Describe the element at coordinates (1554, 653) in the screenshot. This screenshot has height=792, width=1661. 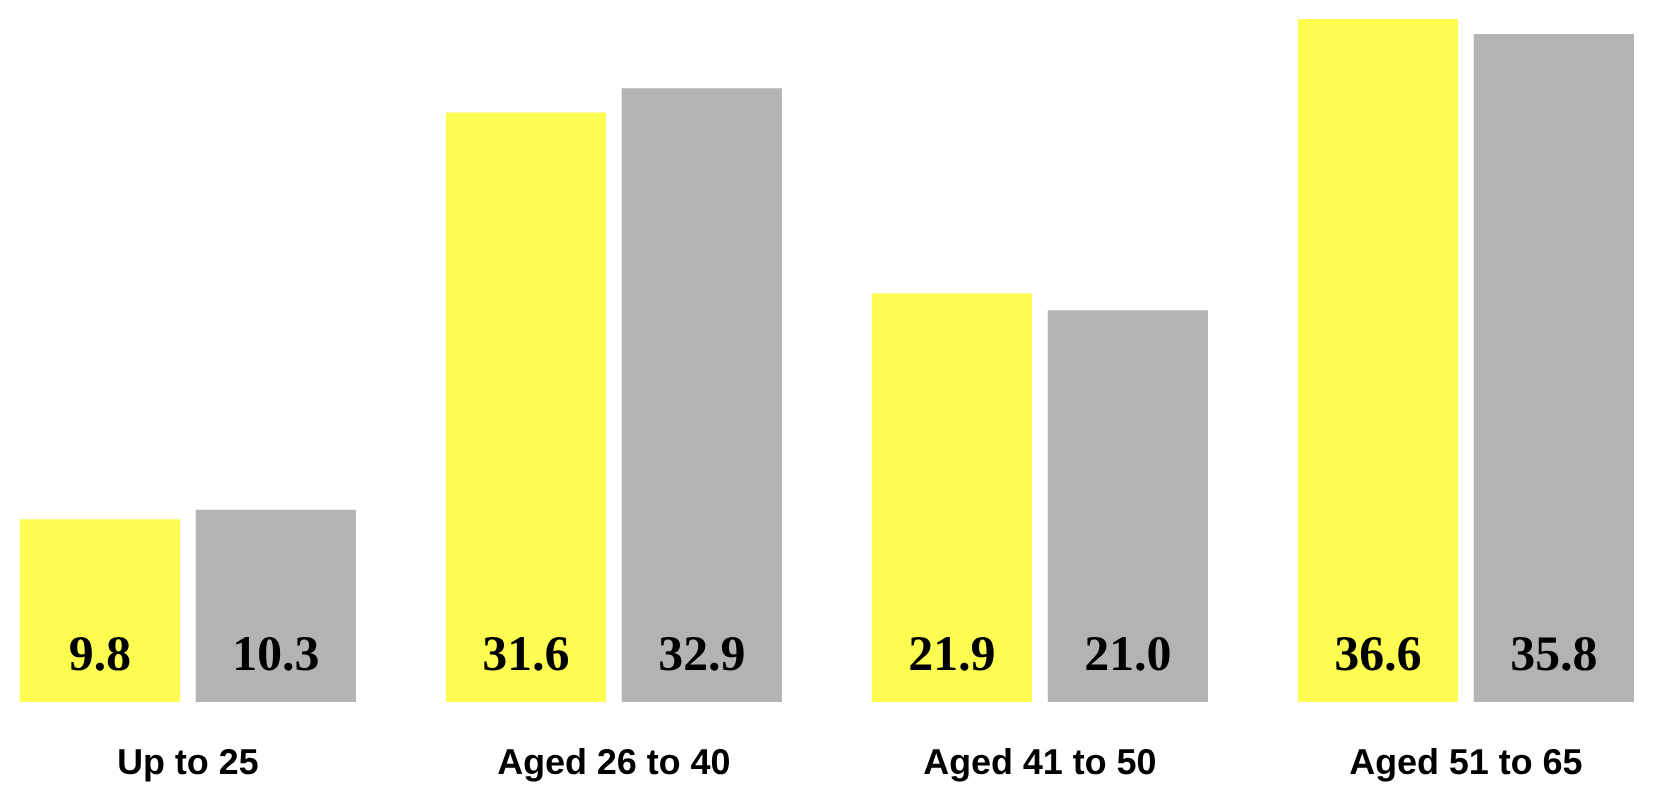
I see `data-label: 35.8` at that location.